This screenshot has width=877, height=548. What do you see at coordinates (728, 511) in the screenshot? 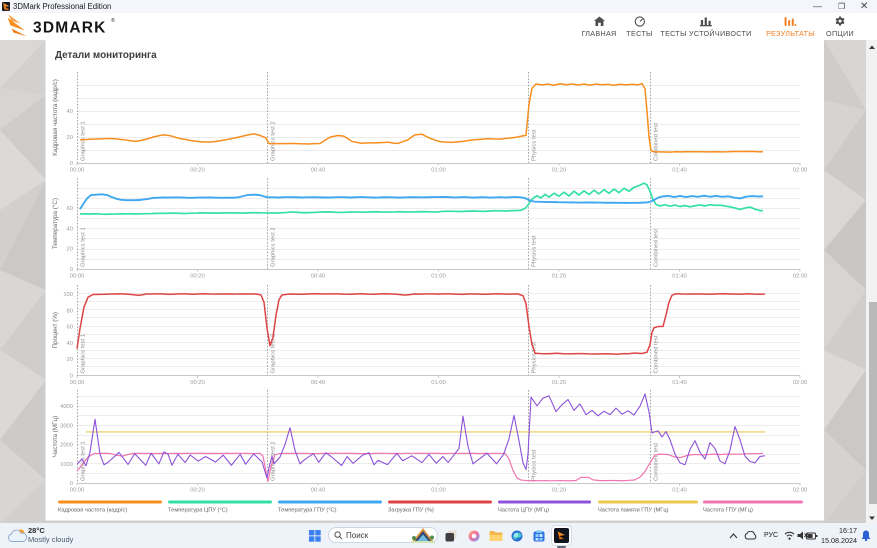
I see `svg-text: Частота ГПУ (МГц)` at bounding box center [728, 511].